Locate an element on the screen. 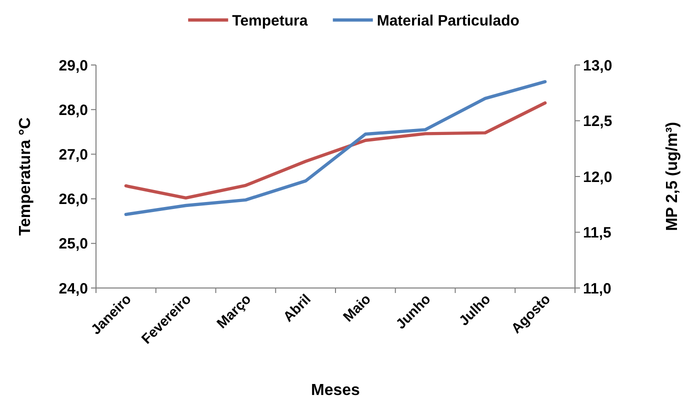 This screenshot has width=697, height=403. x-axis-title: Meses is located at coordinates (335, 390).